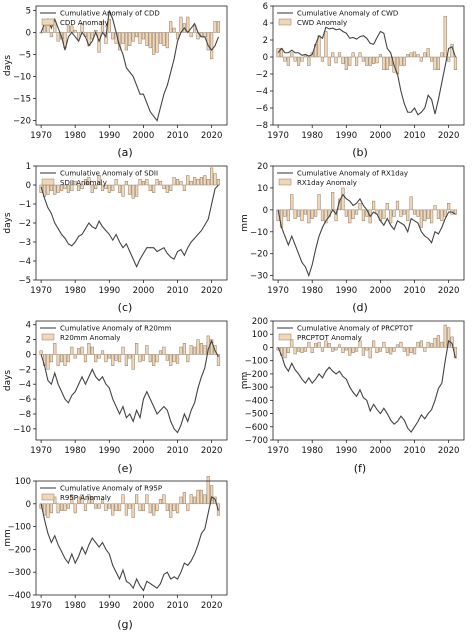 The height and width of the screenshot is (637, 474). Describe the element at coordinates (24, 243) in the screenshot. I see `y-tick-label: −3` at that location.